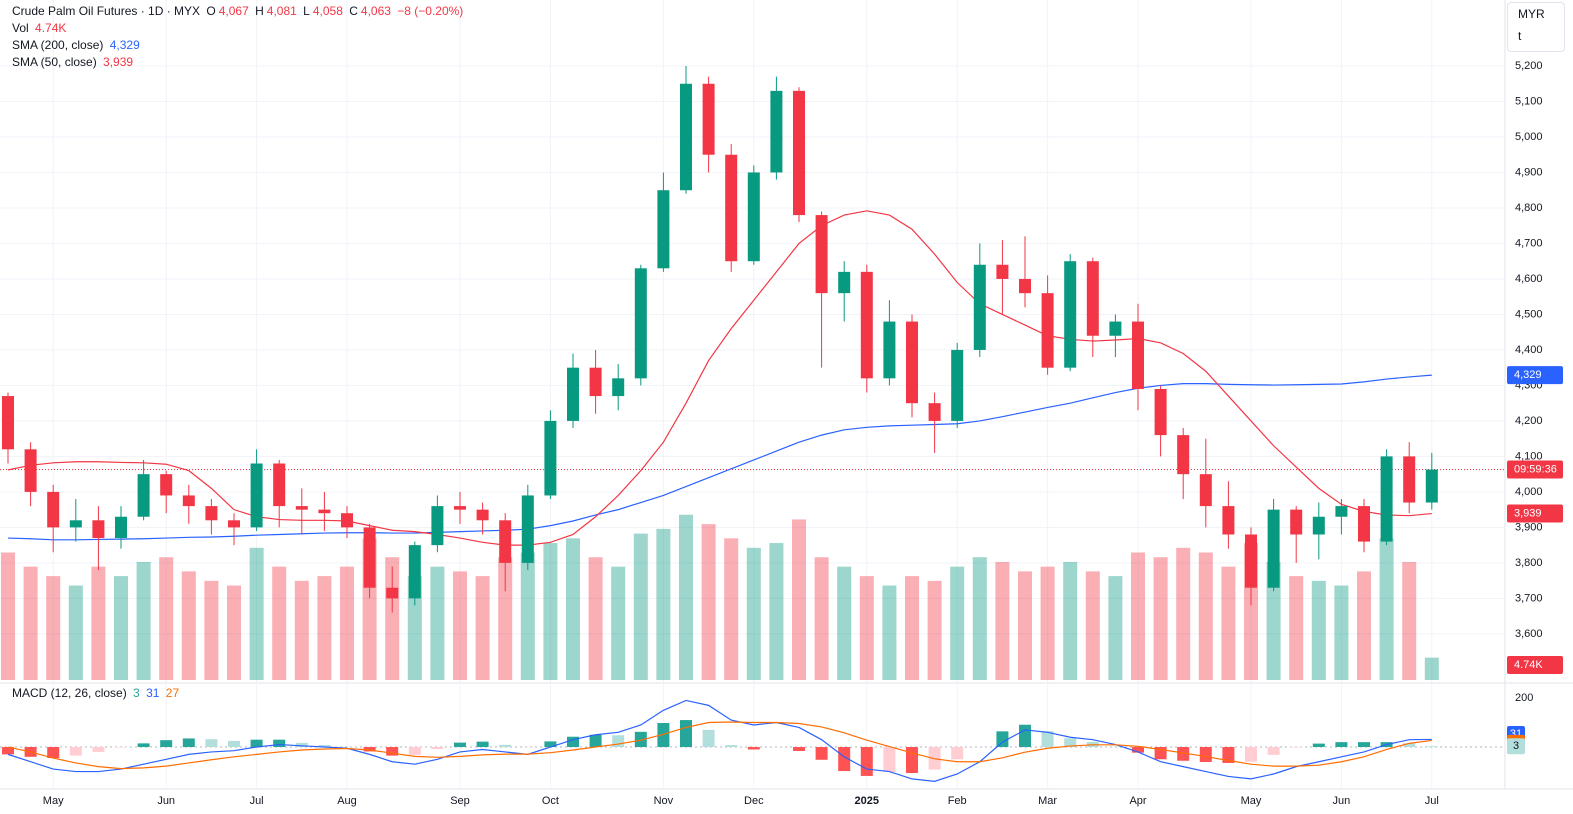 This screenshot has width=1573, height=814. What do you see at coordinates (1535, 513) in the screenshot?
I see `sma50-badge-bg` at bounding box center [1535, 513].